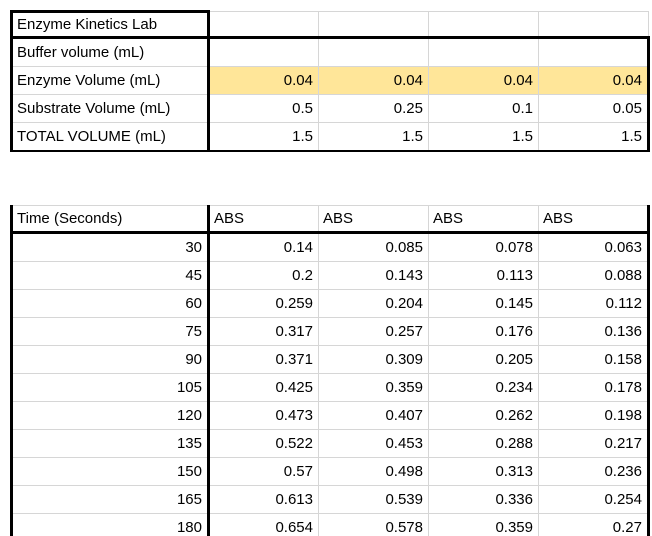 This screenshot has width=652, height=536. I want to click on time-cell: 90, so click(110, 359).